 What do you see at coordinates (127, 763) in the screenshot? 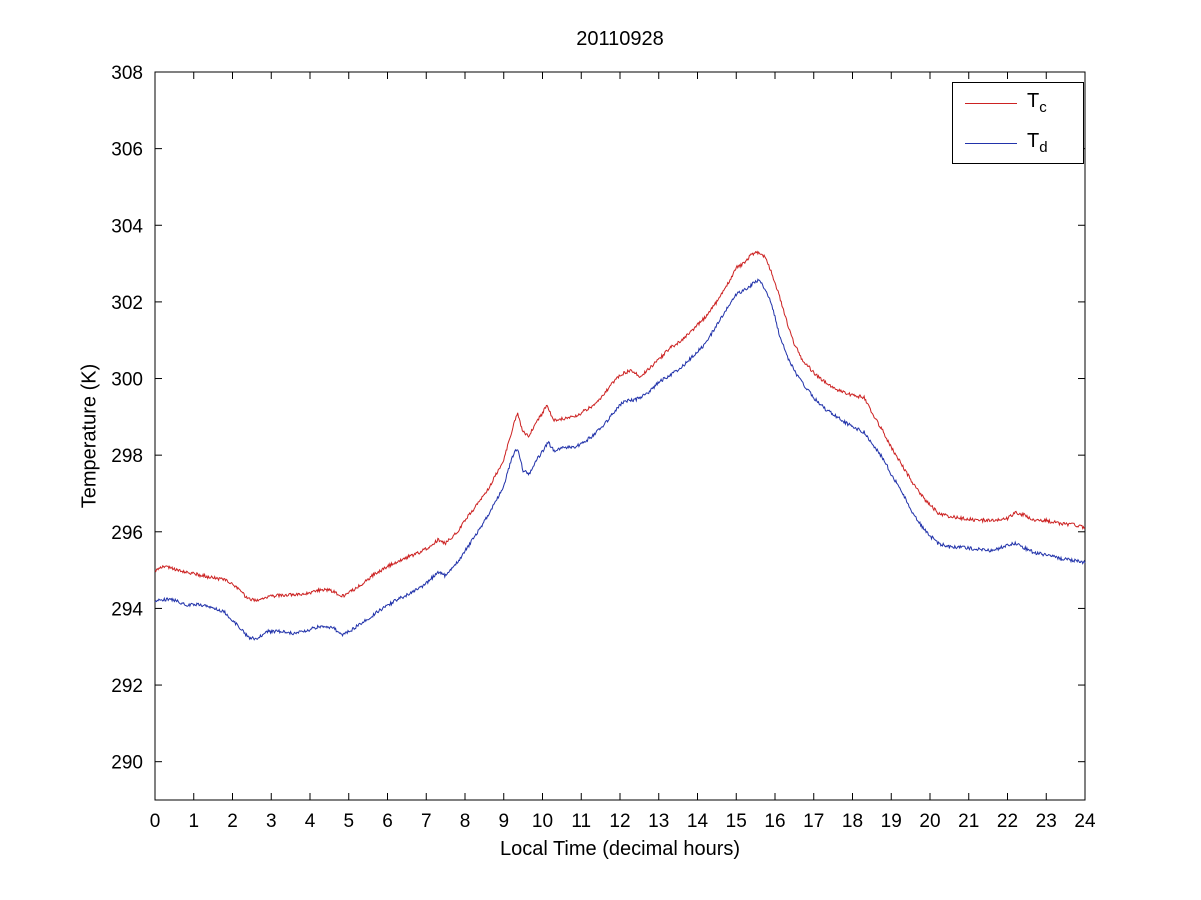
I see `y-tick-label: 290` at bounding box center [127, 763].